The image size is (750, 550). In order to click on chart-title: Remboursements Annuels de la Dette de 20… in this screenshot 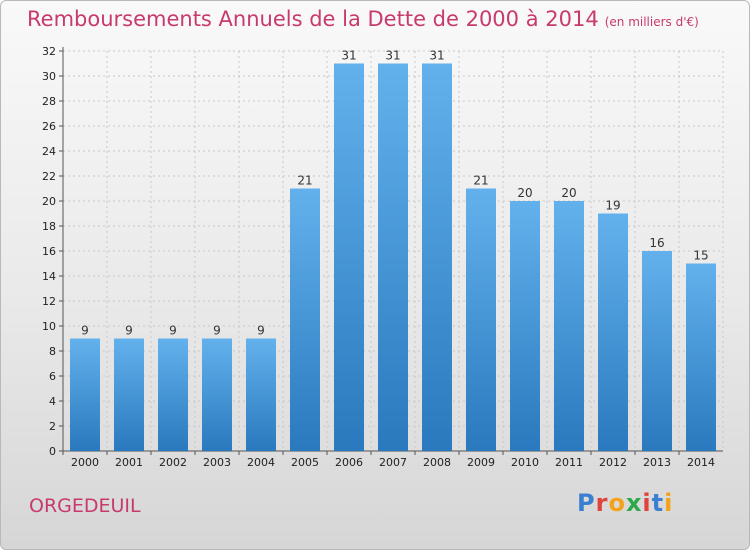, I will do `click(313, 19)`.